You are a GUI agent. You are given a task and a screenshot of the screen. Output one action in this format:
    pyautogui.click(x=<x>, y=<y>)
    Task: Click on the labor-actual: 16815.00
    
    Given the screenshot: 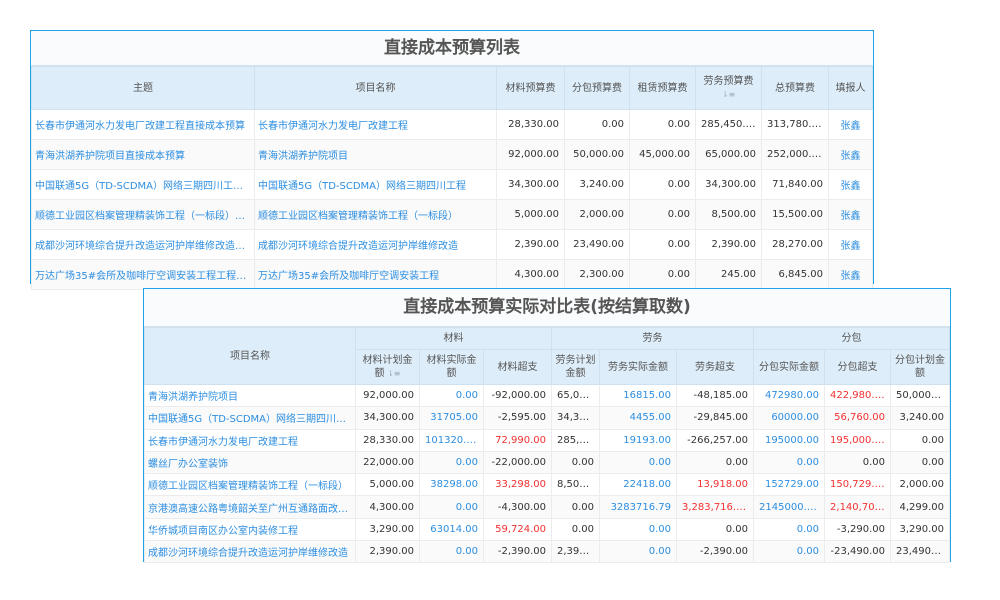 What is the action you would take?
    pyautogui.click(x=638, y=395)
    